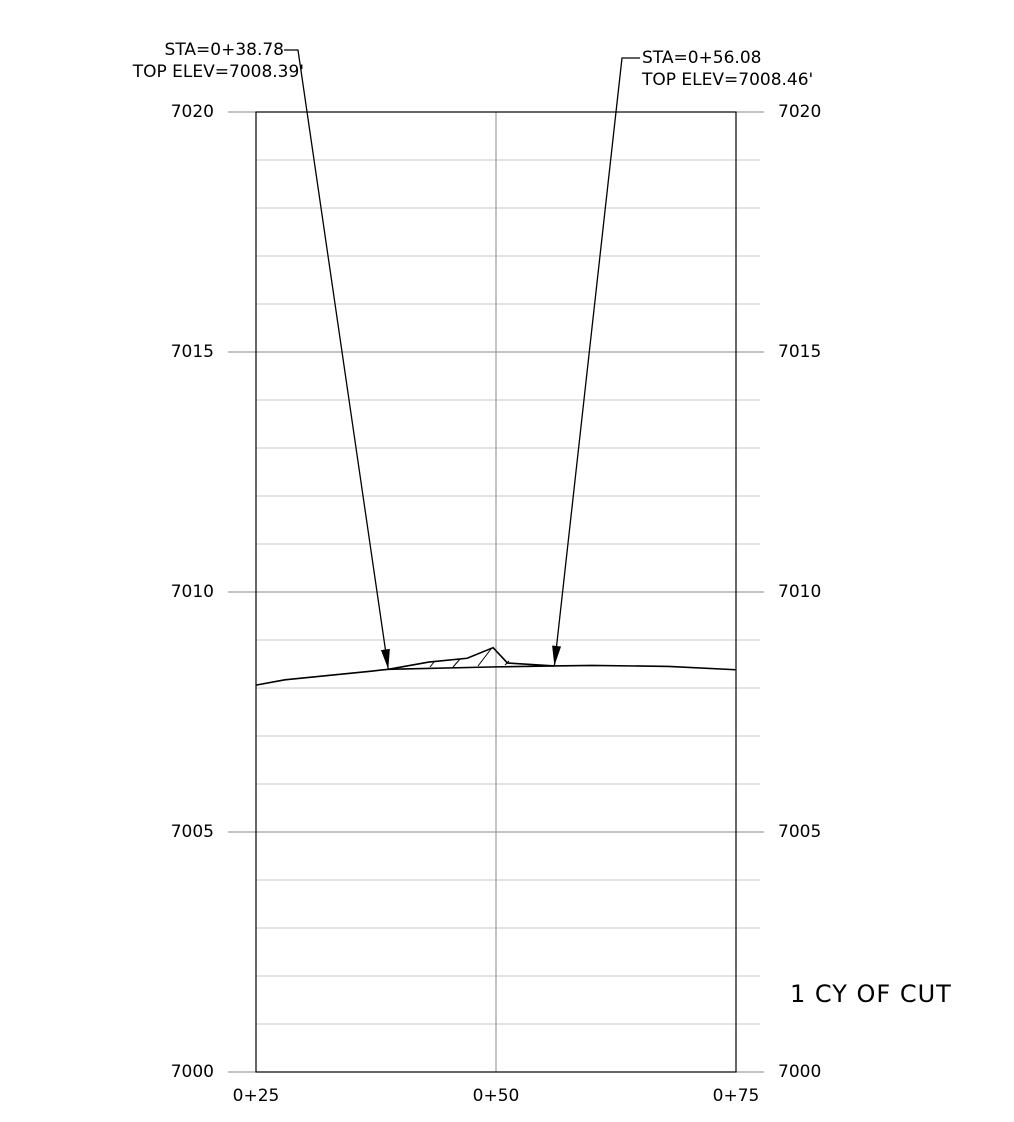 The width and height of the screenshot is (1014, 1122). I want to click on annotation-text: STA=0+38.78, so click(224, 50).